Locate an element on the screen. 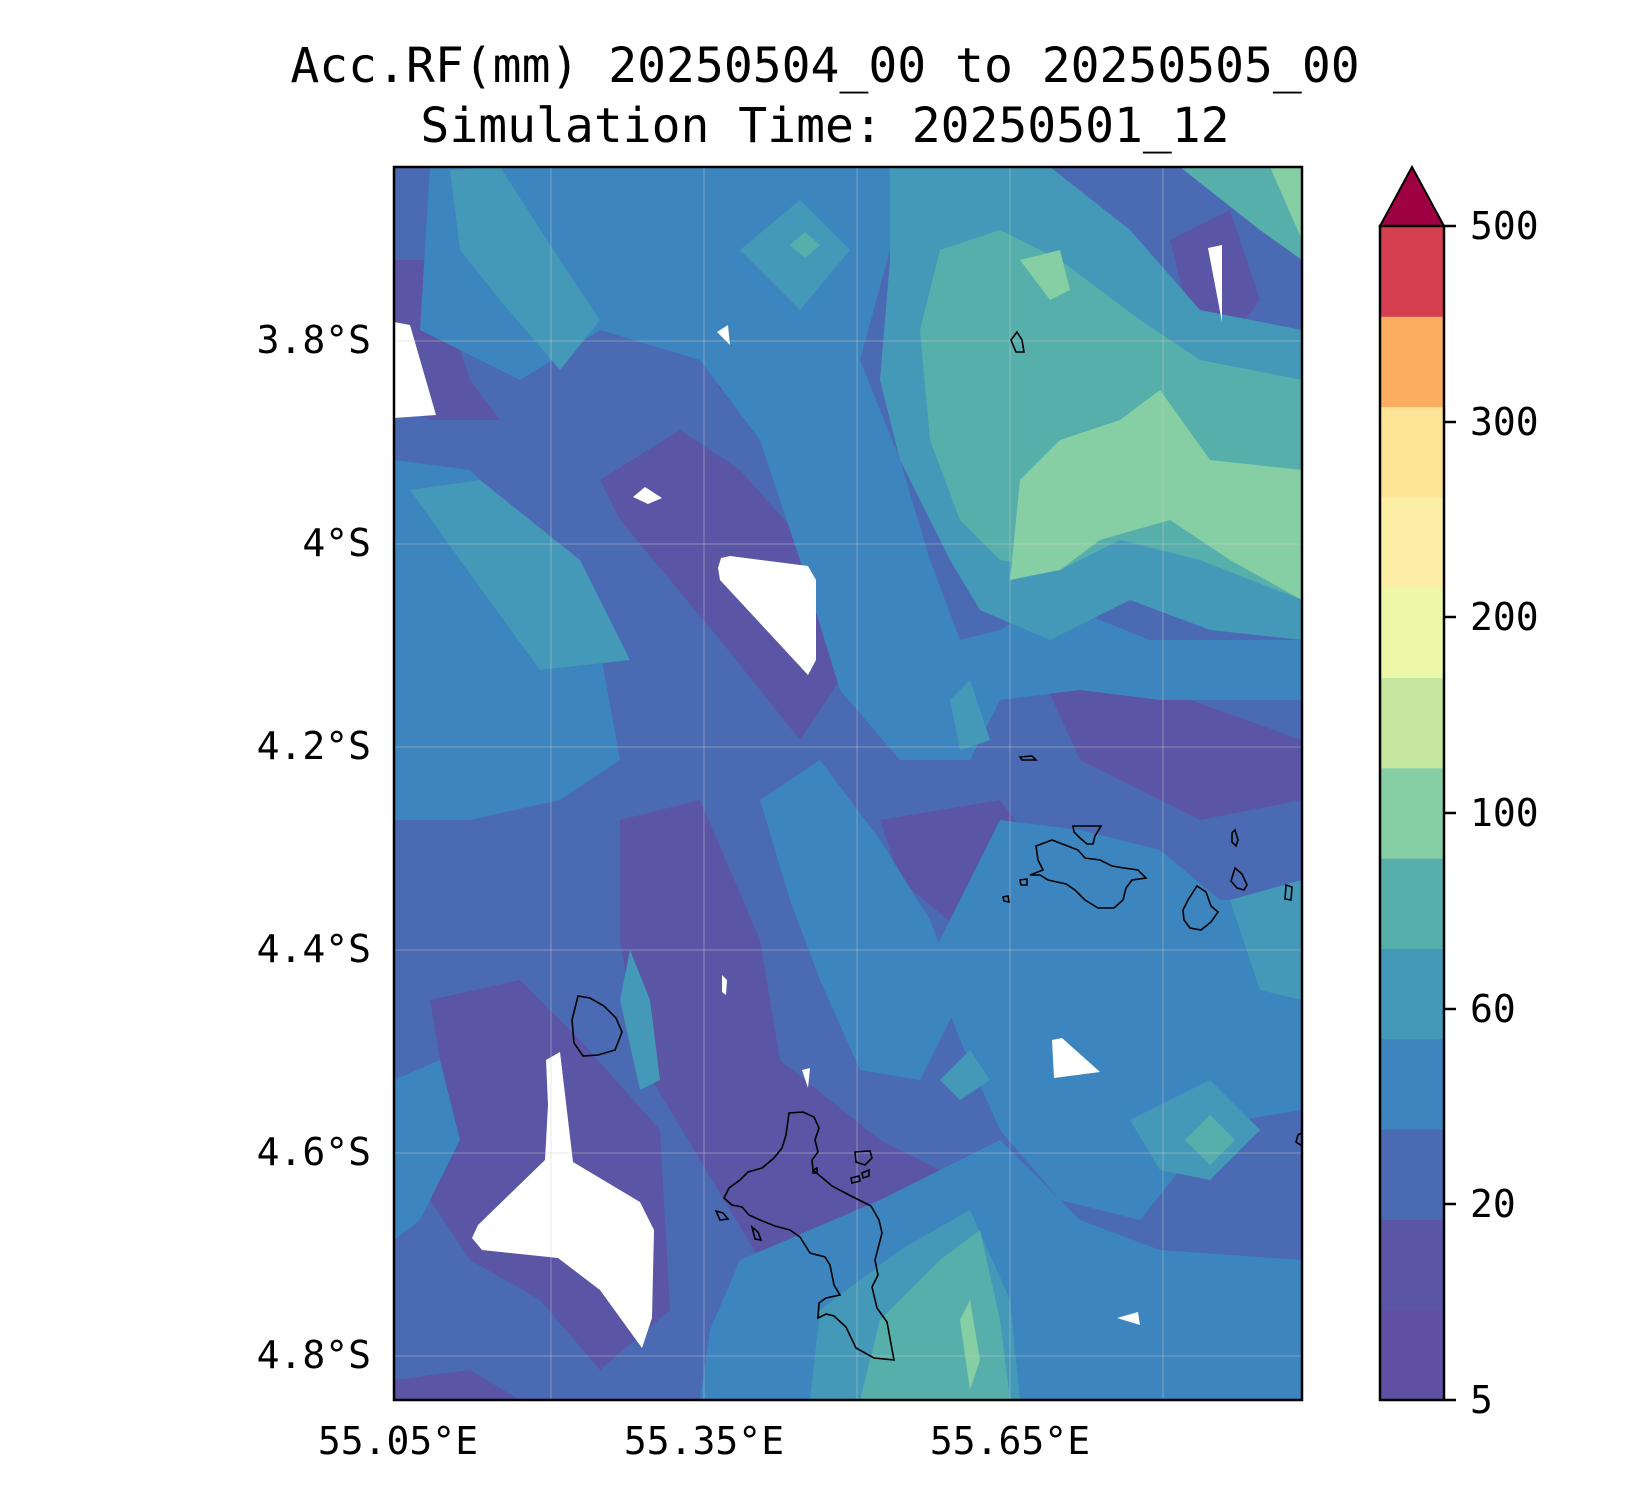  x-tick-label: 55.05°E is located at coordinates (398, 1441).